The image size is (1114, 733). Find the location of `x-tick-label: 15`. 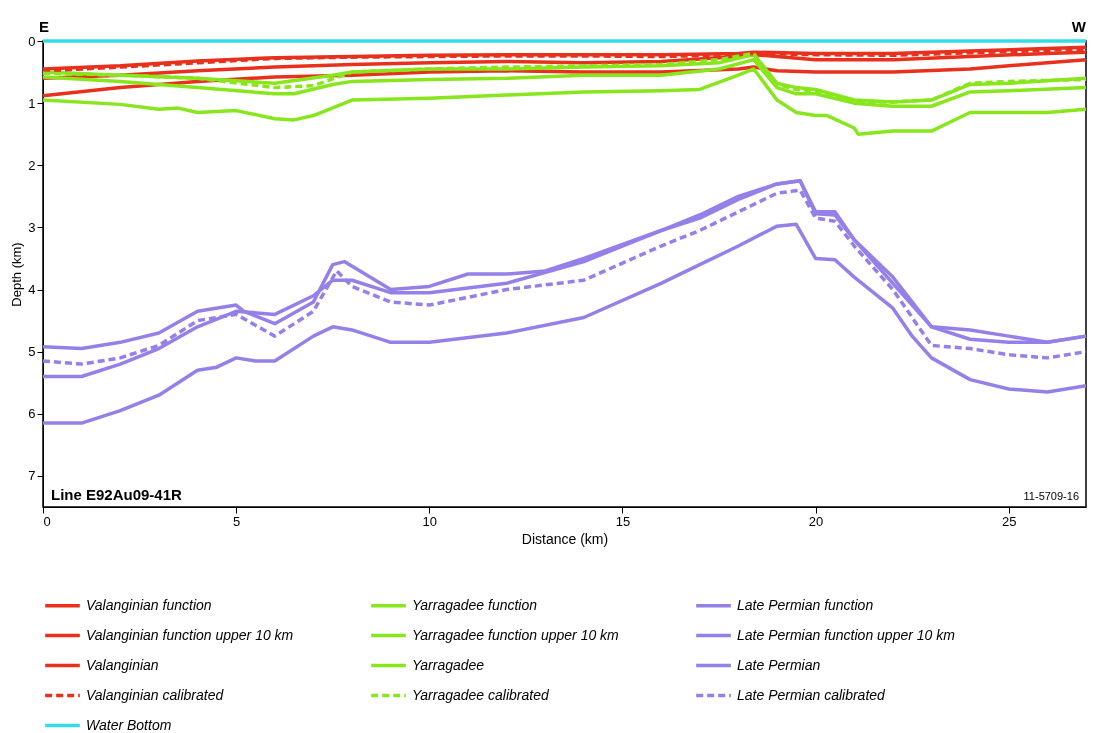

x-tick-label: 15 is located at coordinates (623, 521).